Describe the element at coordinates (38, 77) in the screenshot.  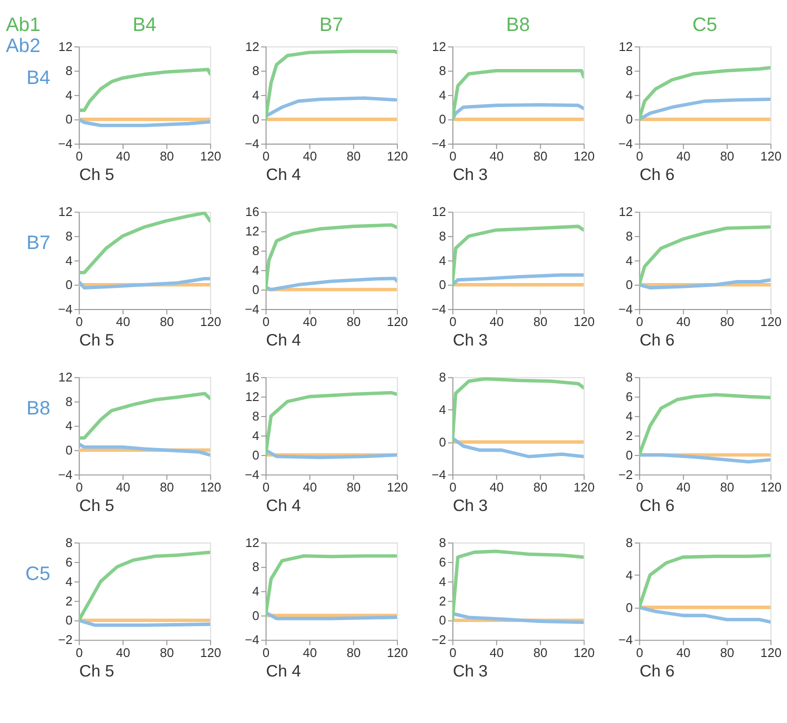
I see `y-axis-title: B4` at that location.